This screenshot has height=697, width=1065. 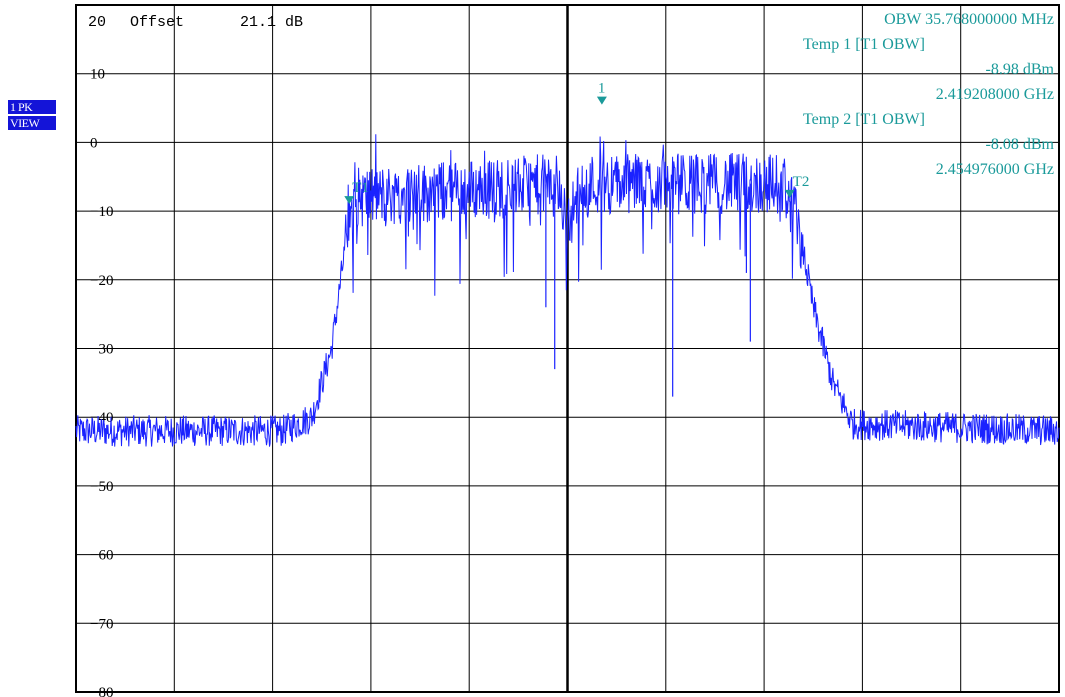 I want to click on temp2-frequency: 2.454976000 GHz, so click(x=995, y=169).